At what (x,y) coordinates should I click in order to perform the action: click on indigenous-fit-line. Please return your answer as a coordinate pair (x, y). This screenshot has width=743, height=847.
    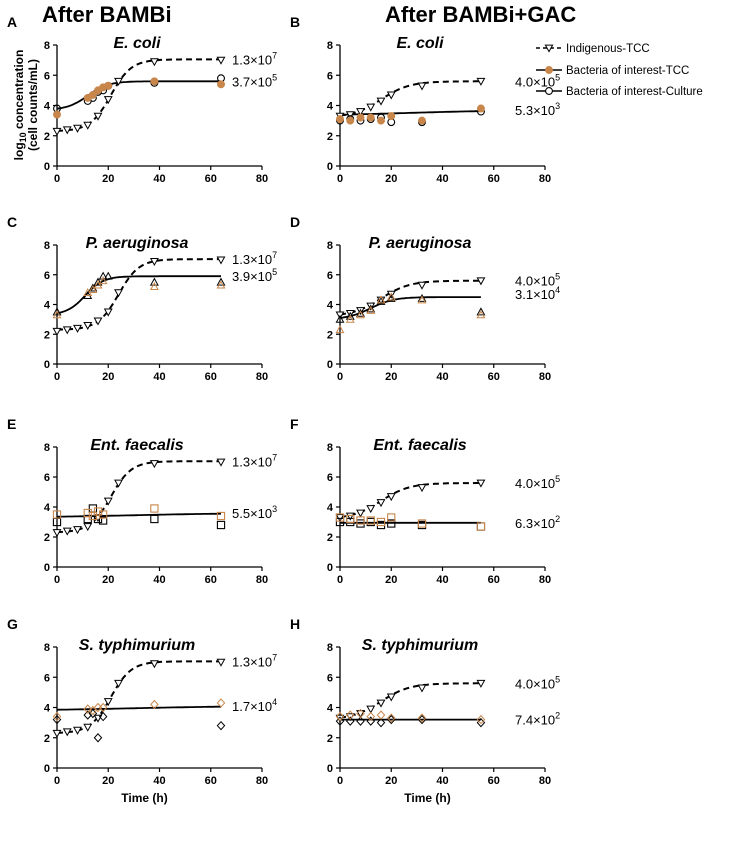
    Looking at the image, I should click on (138, 497).